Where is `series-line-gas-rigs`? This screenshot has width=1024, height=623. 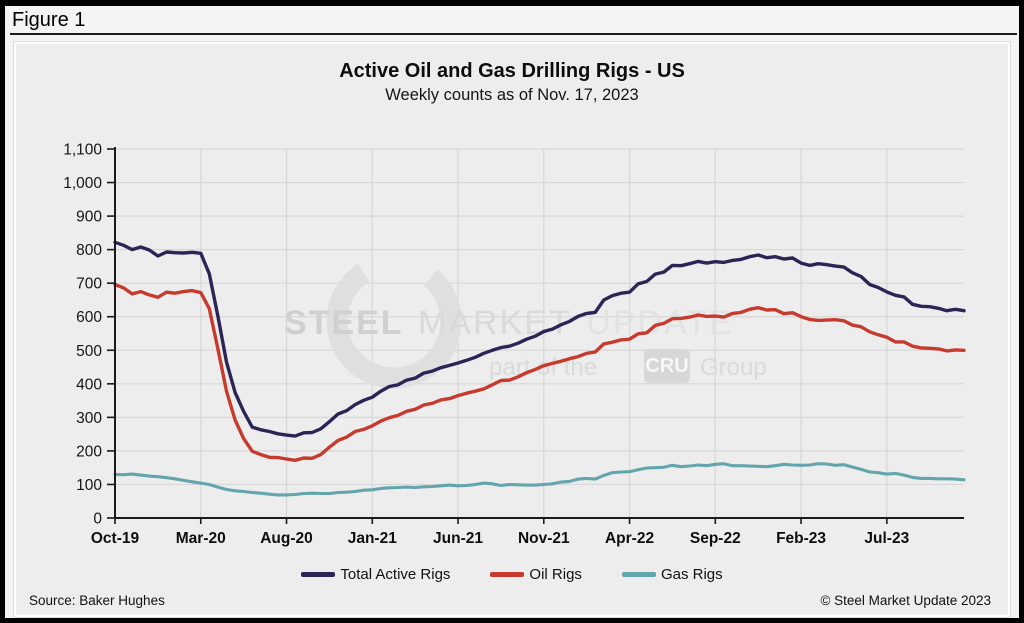
series-line-gas-rigs is located at coordinates (539, 479).